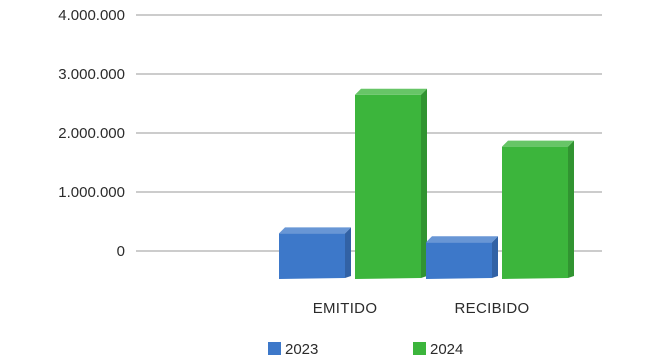 The image size is (666, 362). What do you see at coordinates (91, 74) in the screenshot?
I see `y-tick-label: 3.000.000` at bounding box center [91, 74].